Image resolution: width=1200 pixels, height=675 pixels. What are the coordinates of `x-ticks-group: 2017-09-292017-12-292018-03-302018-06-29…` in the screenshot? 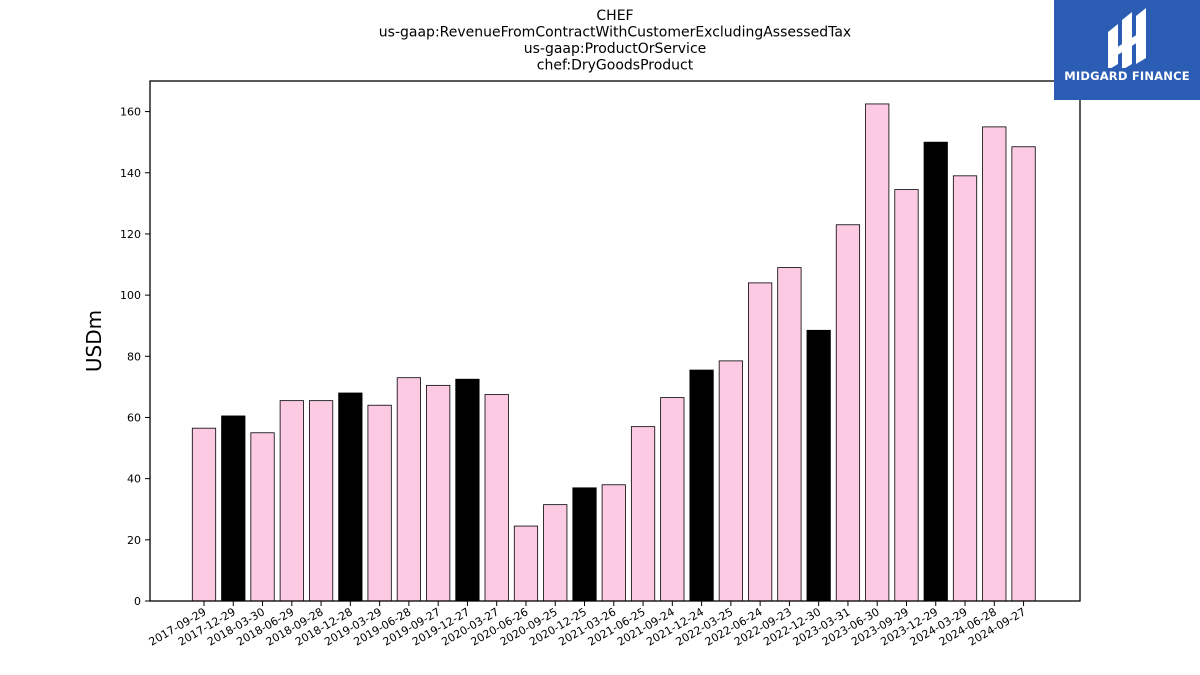 It's located at (587, 625).